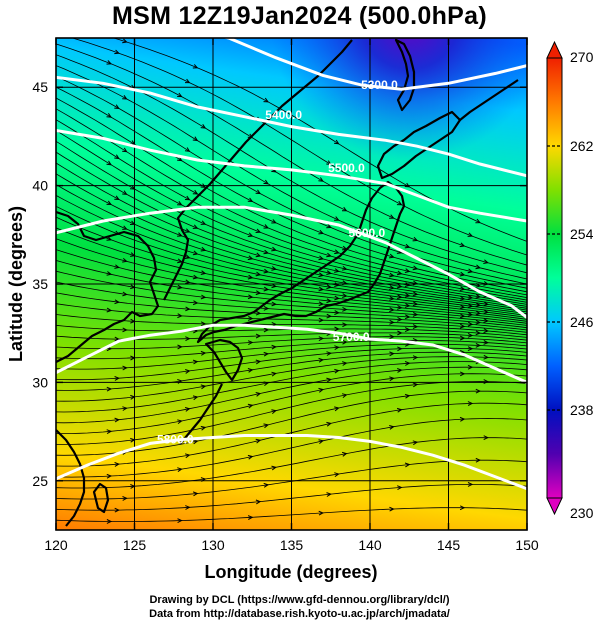 The image size is (599, 625). Describe the element at coordinates (582, 513) in the screenshot. I see `colorbar-label-230: 230` at that location.